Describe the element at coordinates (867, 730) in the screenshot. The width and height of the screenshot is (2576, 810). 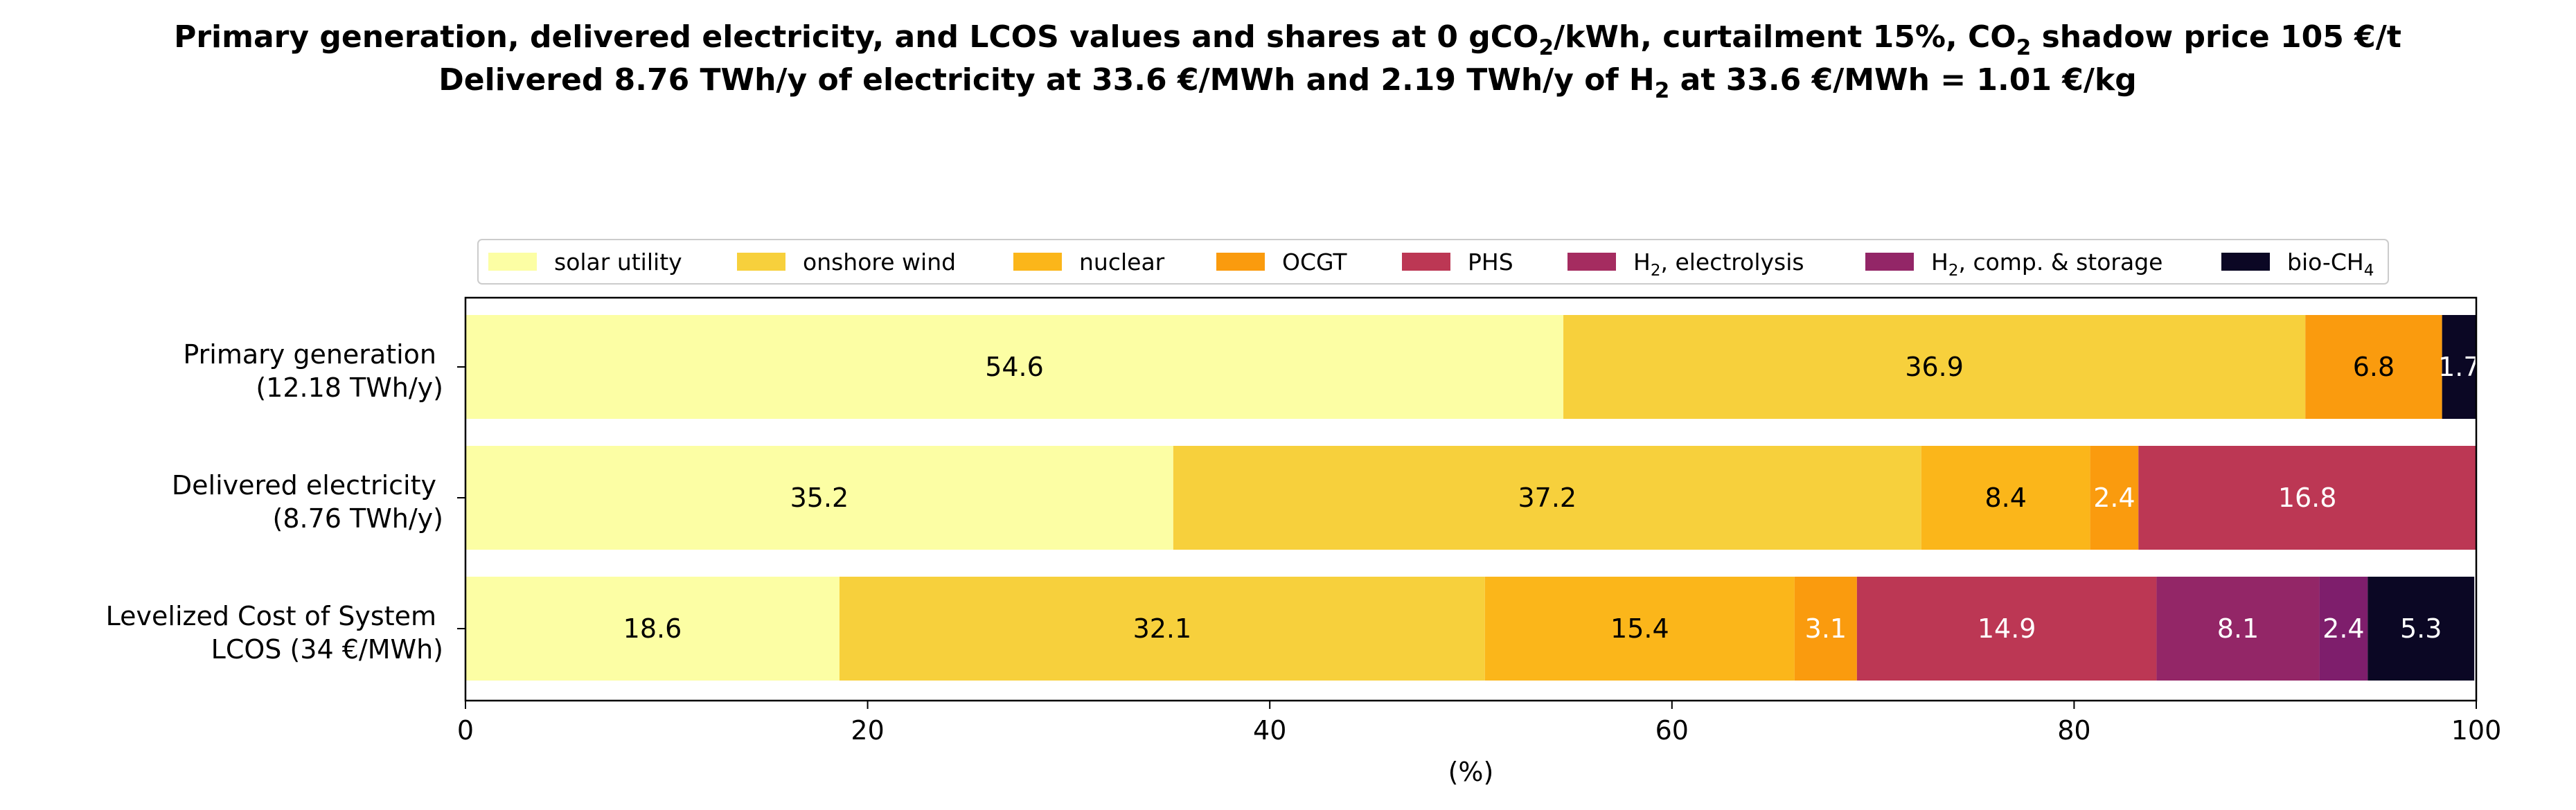
I see `x-tick-label: 20` at that location.